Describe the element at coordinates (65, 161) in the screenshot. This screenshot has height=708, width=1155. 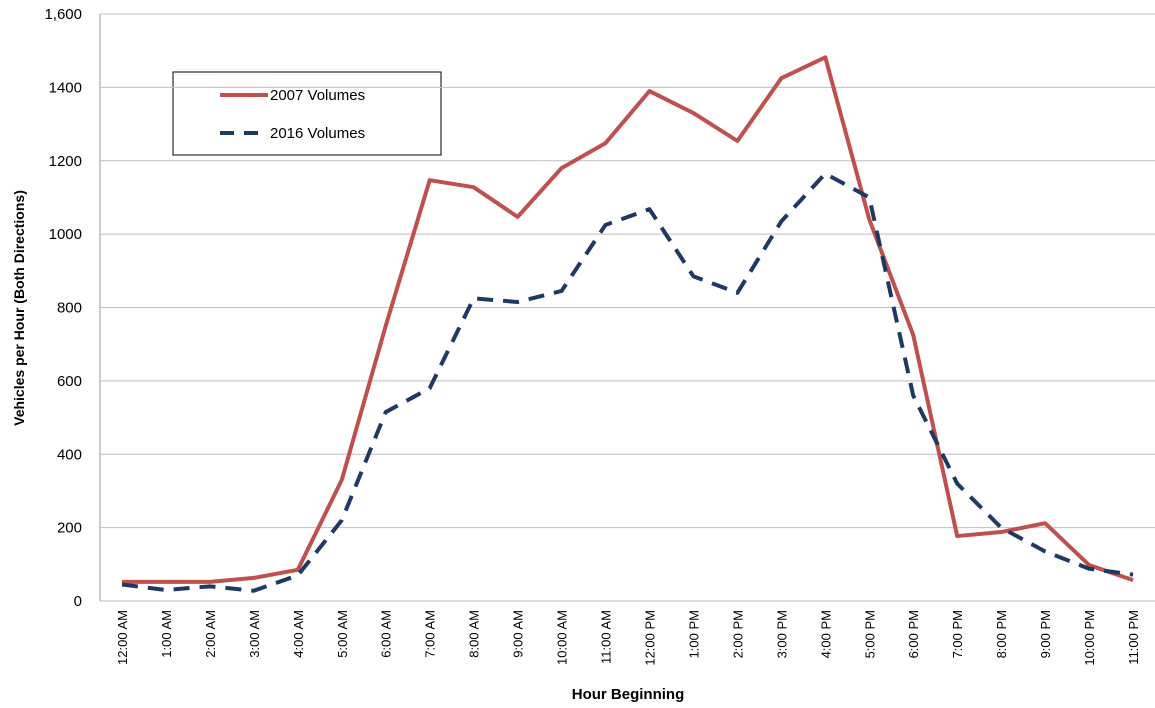
I see `y-tick-label: 1200` at that location.